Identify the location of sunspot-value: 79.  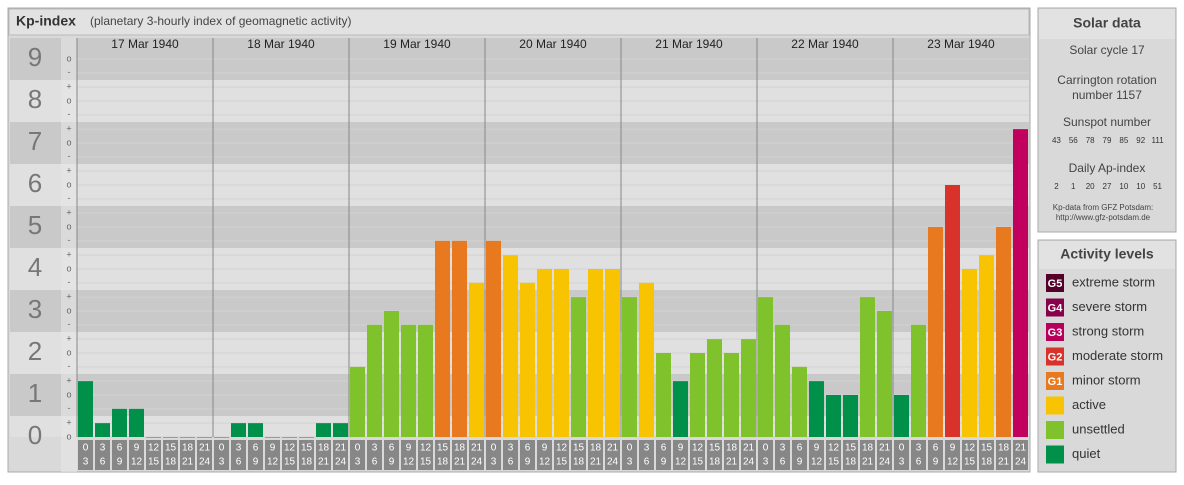
(1107, 140).